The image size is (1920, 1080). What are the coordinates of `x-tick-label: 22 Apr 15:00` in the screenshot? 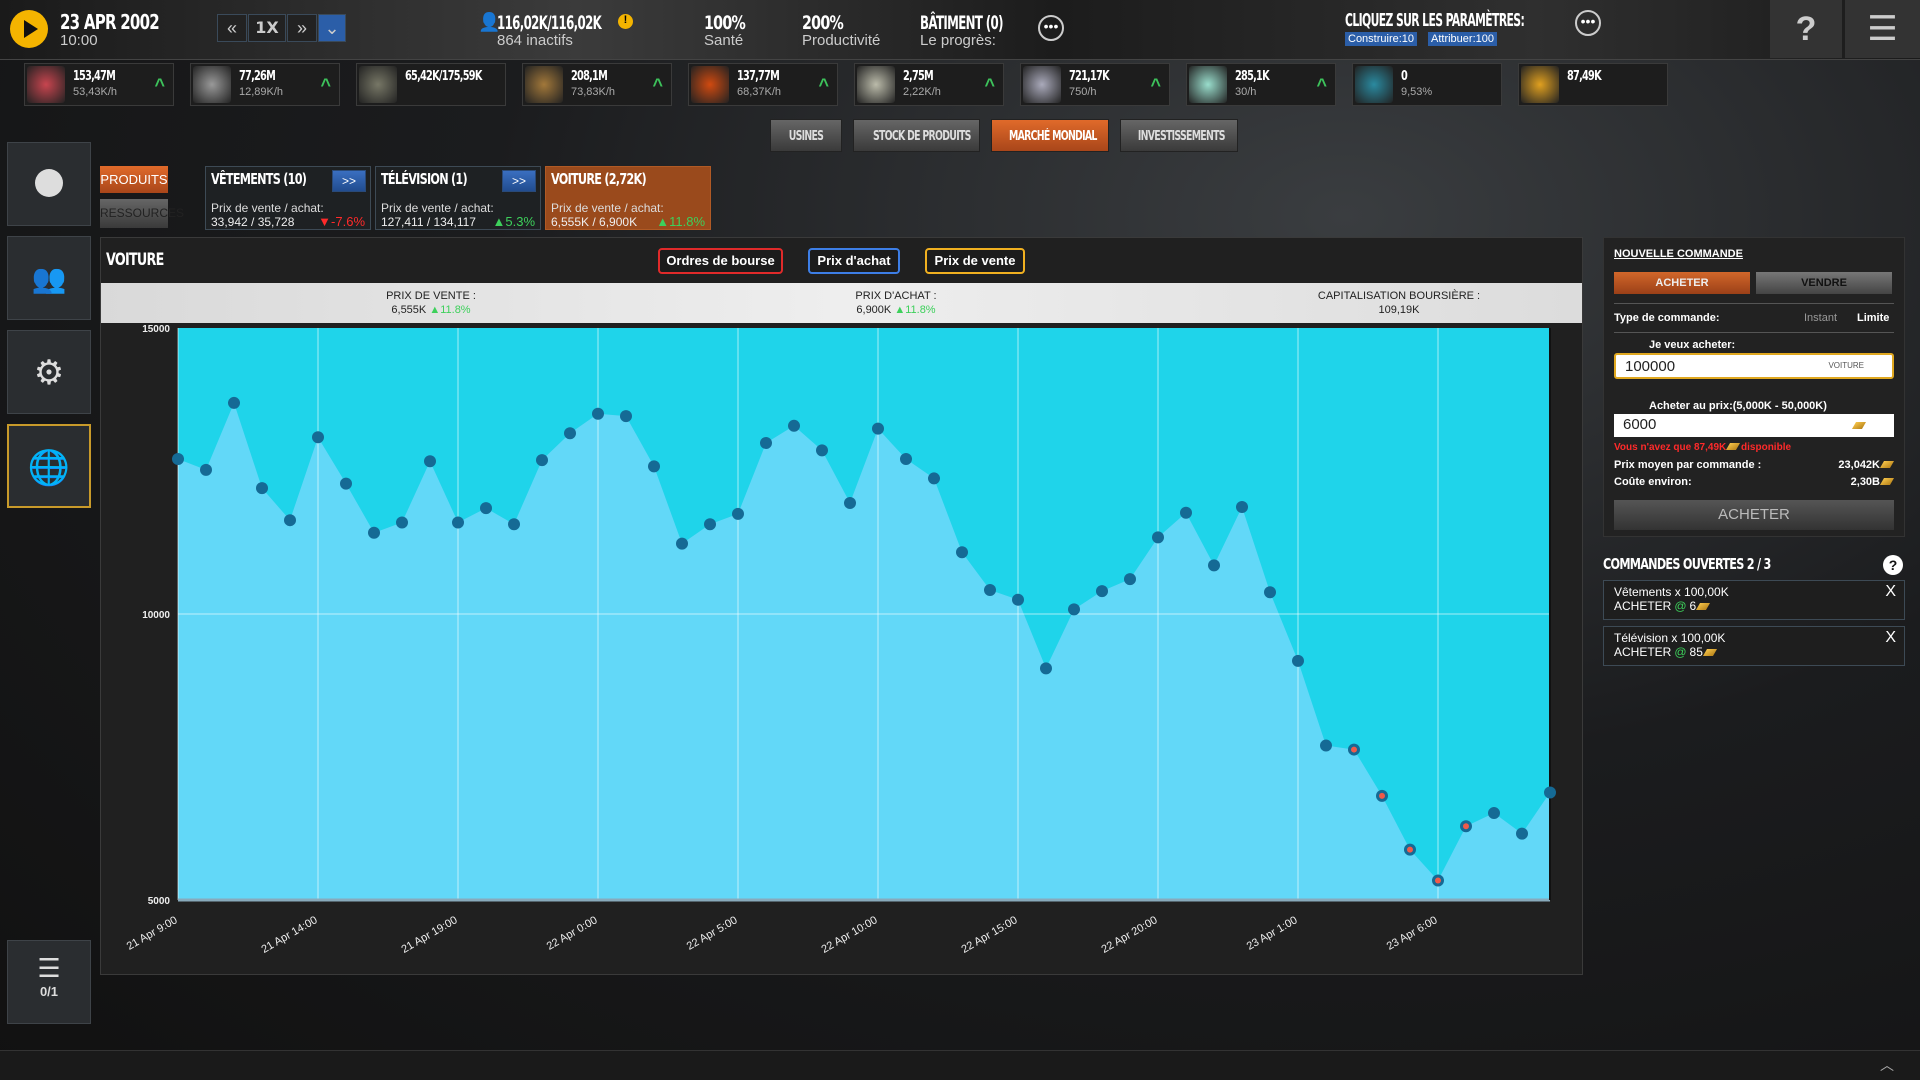 It's located at (989, 935).